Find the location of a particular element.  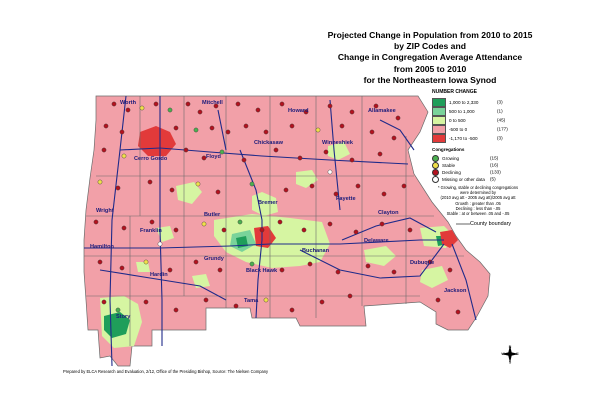

legend-congregation-row: Missing or other data (5) is located at coordinates (464, 179).